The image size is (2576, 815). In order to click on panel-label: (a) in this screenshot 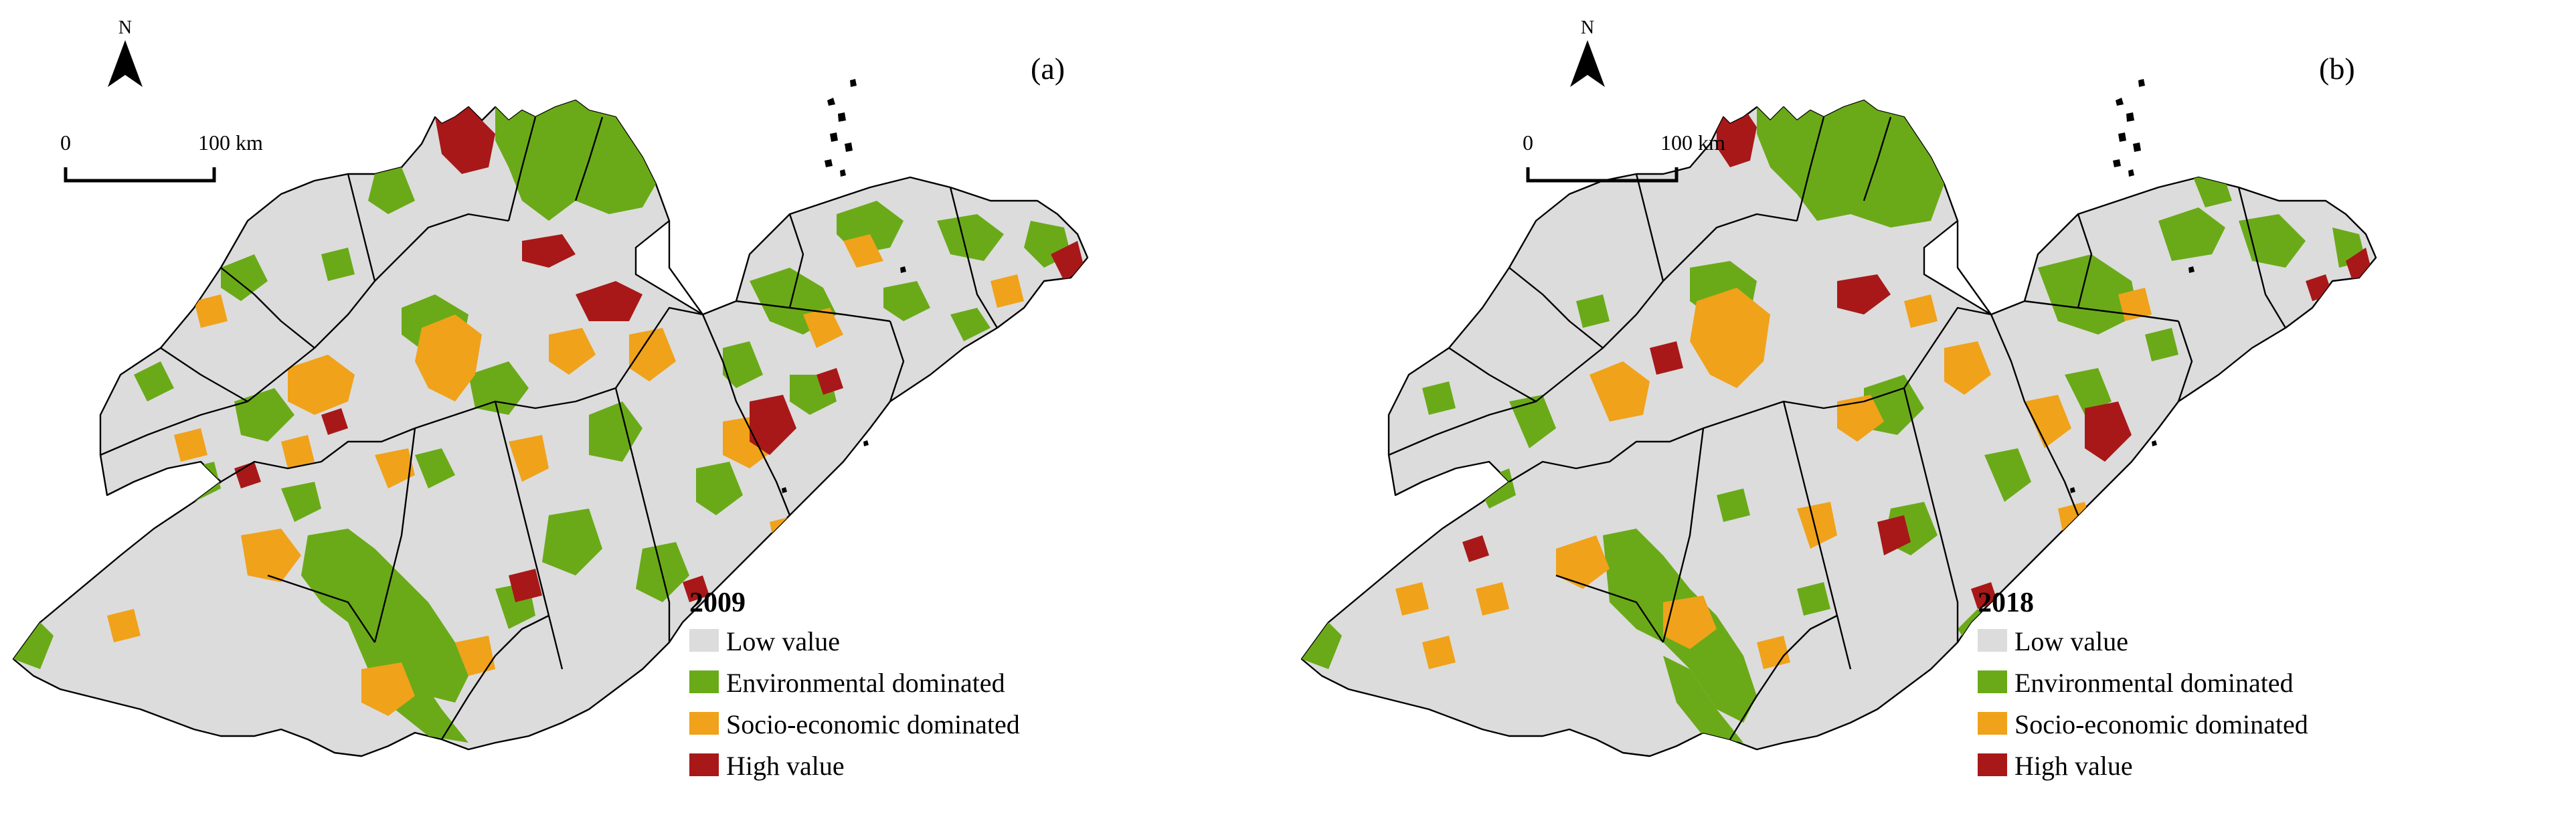, I will do `click(1048, 69)`.